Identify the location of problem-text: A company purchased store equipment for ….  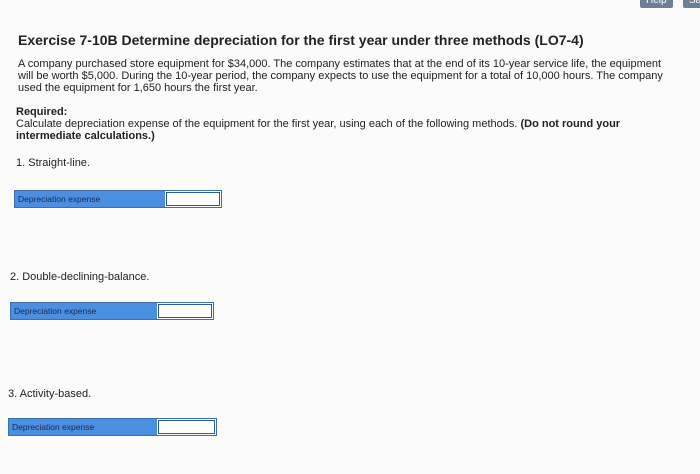
(340, 76).